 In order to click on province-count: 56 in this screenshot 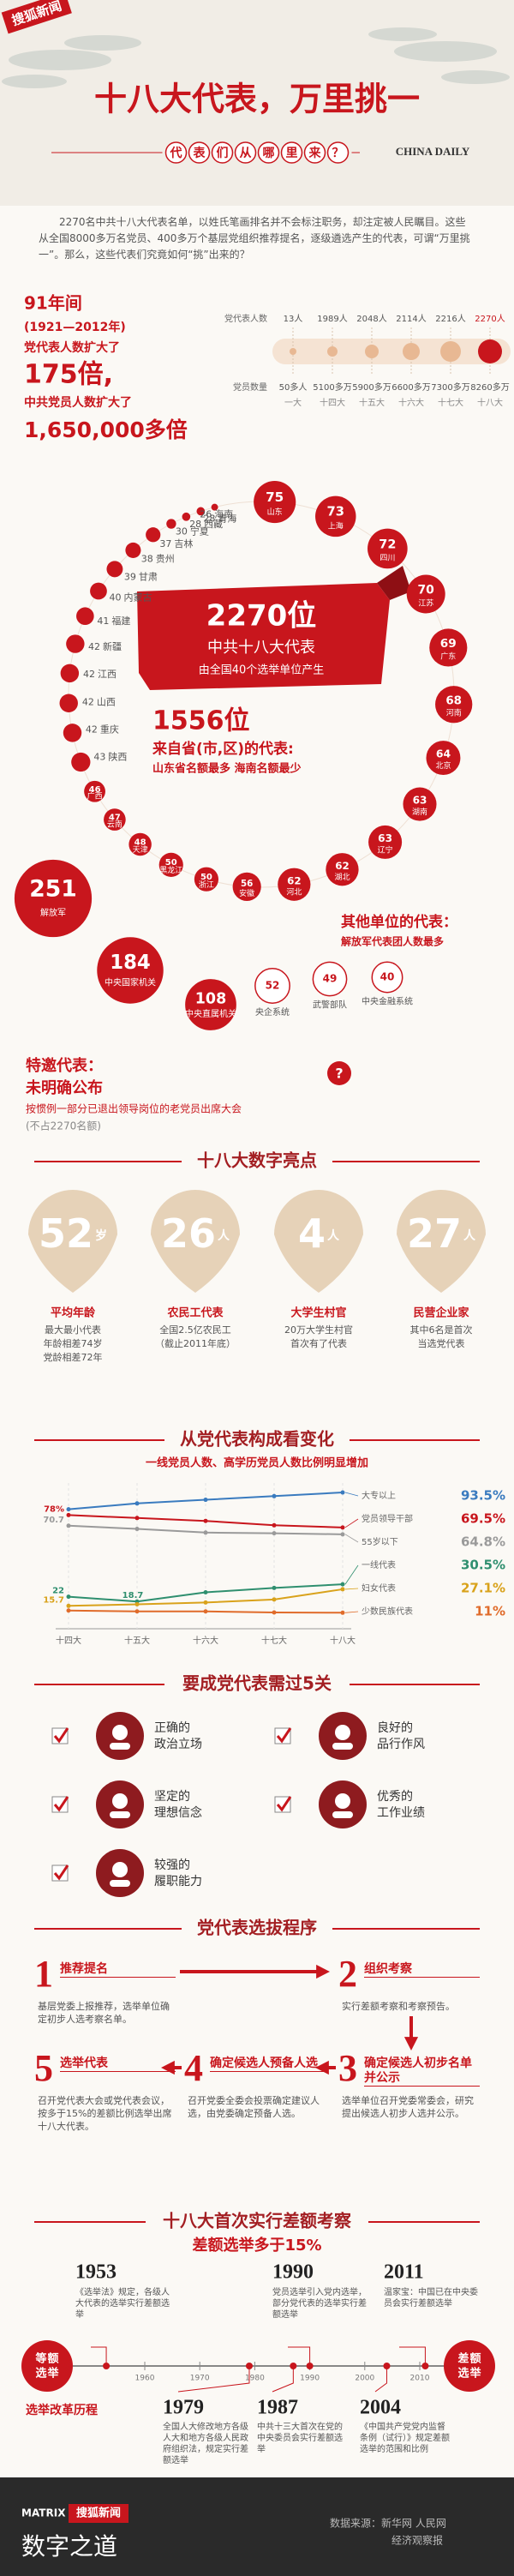, I will do `click(247, 884)`.